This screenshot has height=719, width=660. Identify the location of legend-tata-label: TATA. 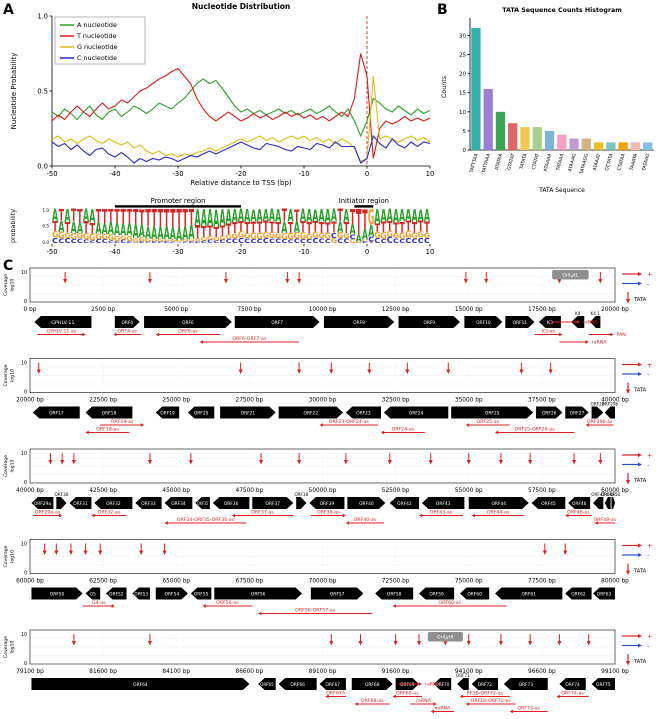
(640, 481).